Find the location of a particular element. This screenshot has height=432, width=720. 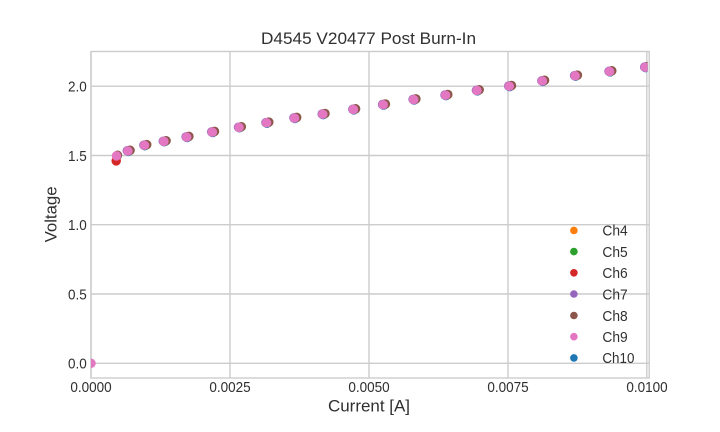

svg-text: 0.0025 is located at coordinates (229, 388).